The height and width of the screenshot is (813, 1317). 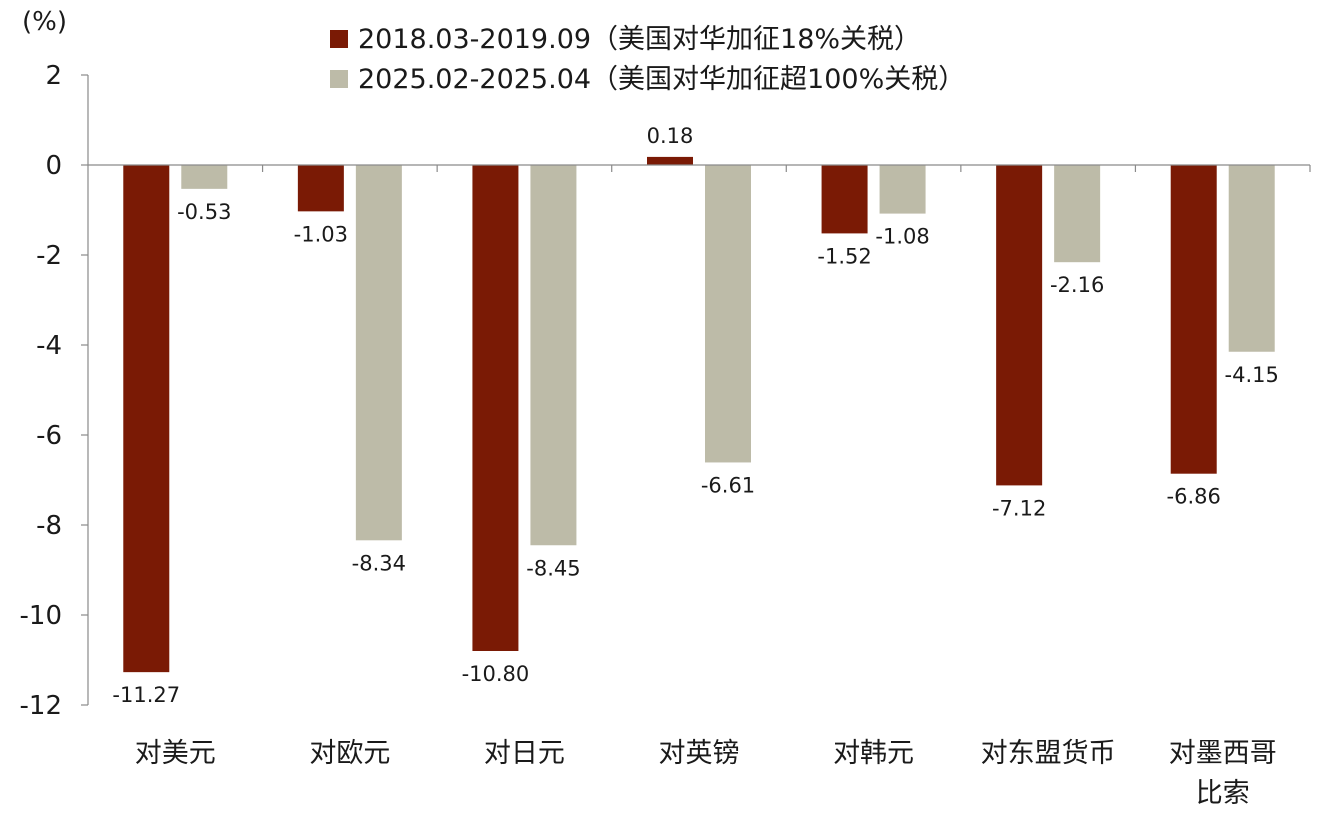 What do you see at coordinates (53, 166) in the screenshot?
I see `y-tick-label: 0` at bounding box center [53, 166].